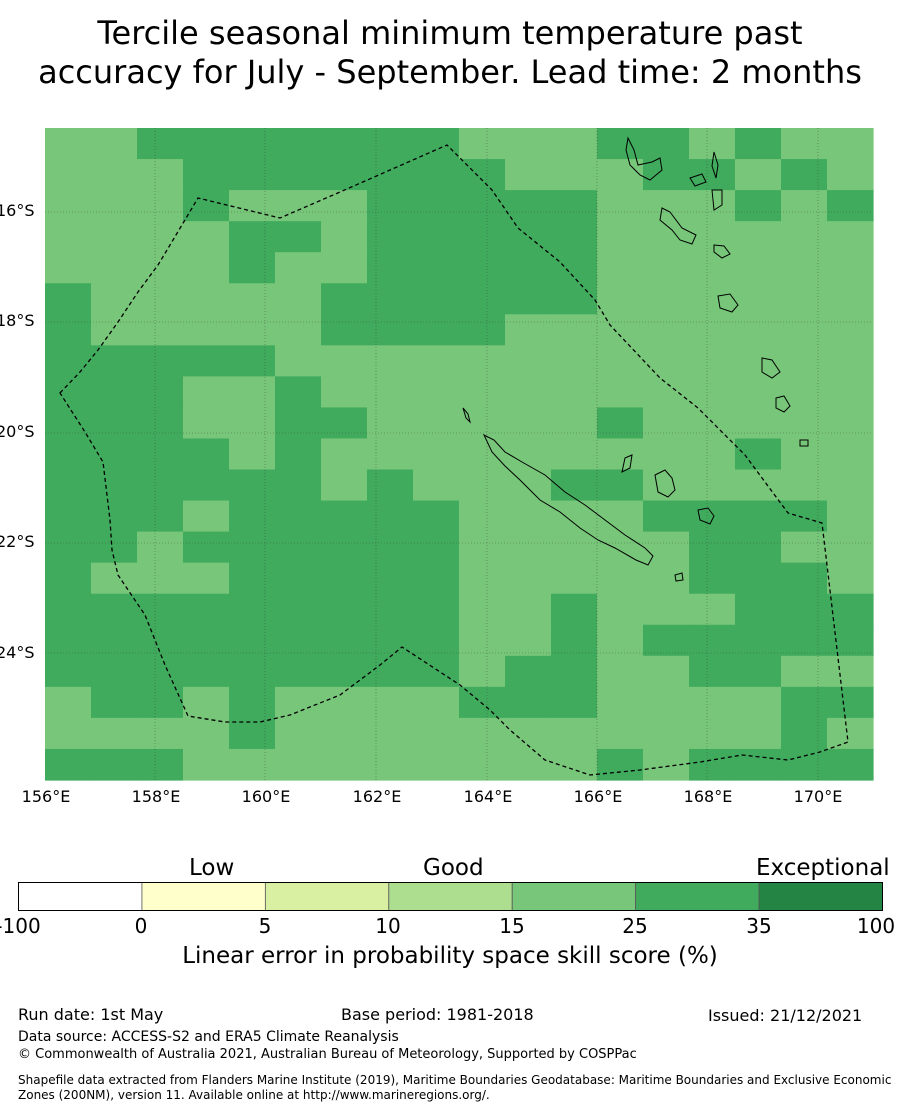 This screenshot has height=1110, width=900. I want to click on colorbar-segment, so click(574, 896).